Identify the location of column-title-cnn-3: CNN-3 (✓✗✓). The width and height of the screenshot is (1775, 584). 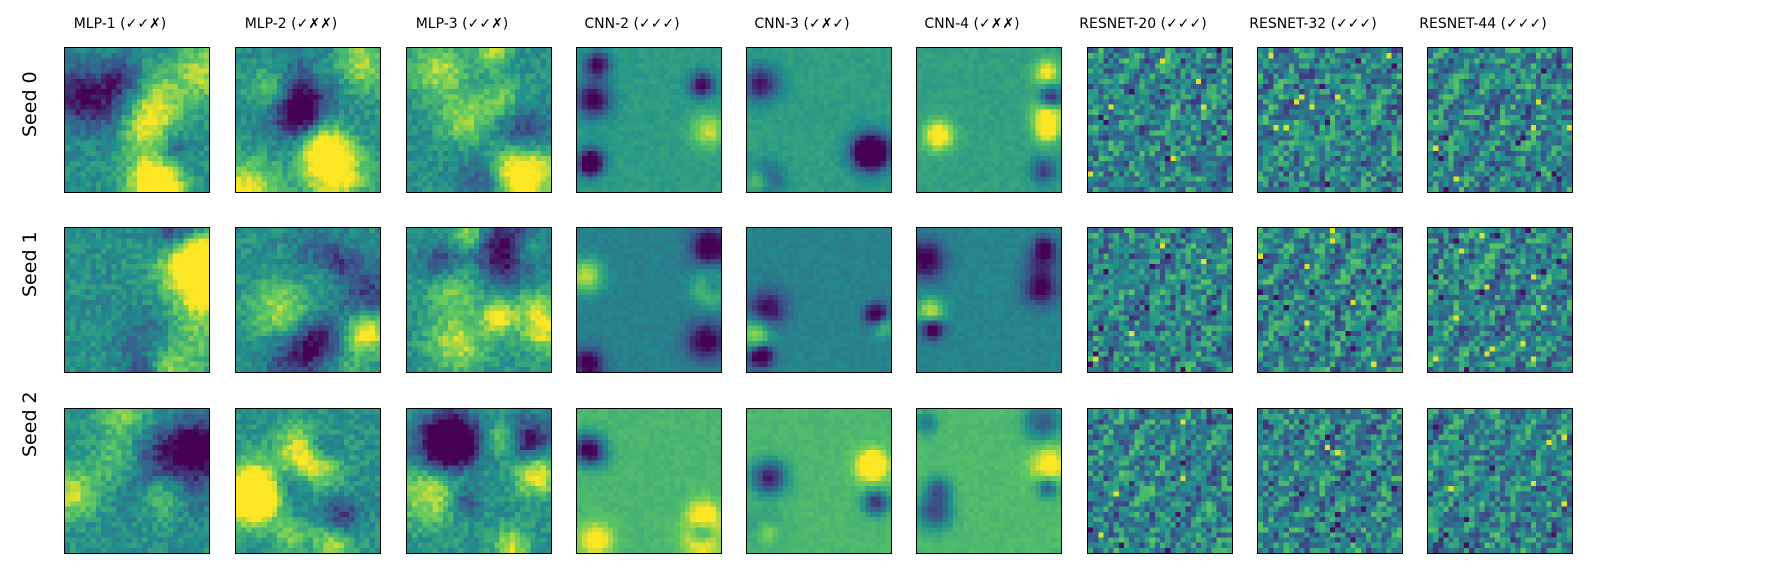
(802, 24).